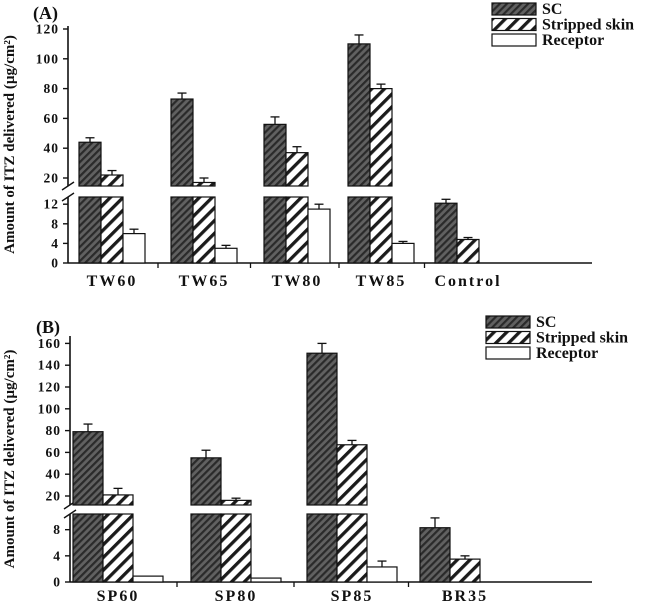 The image size is (648, 604). Describe the element at coordinates (49, 365) in the screenshot. I see `y-tick-label: 140` at that location.